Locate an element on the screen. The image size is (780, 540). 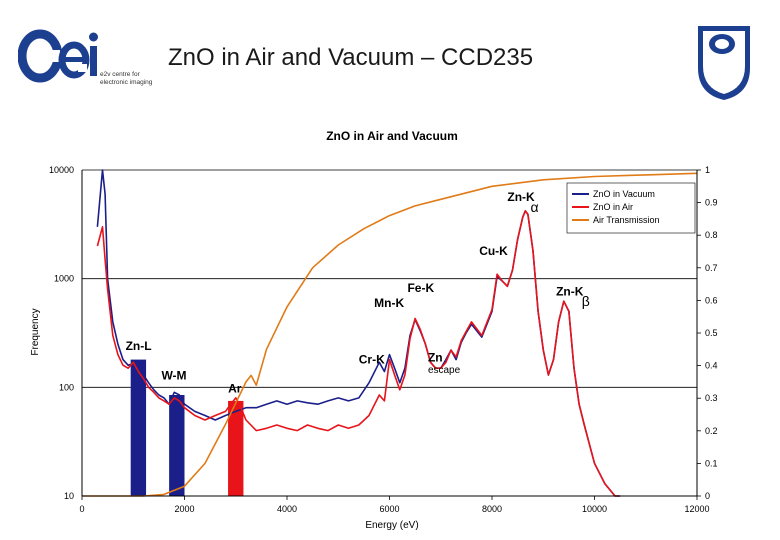
y-tick-label: 10000 is located at coordinates (61, 170).